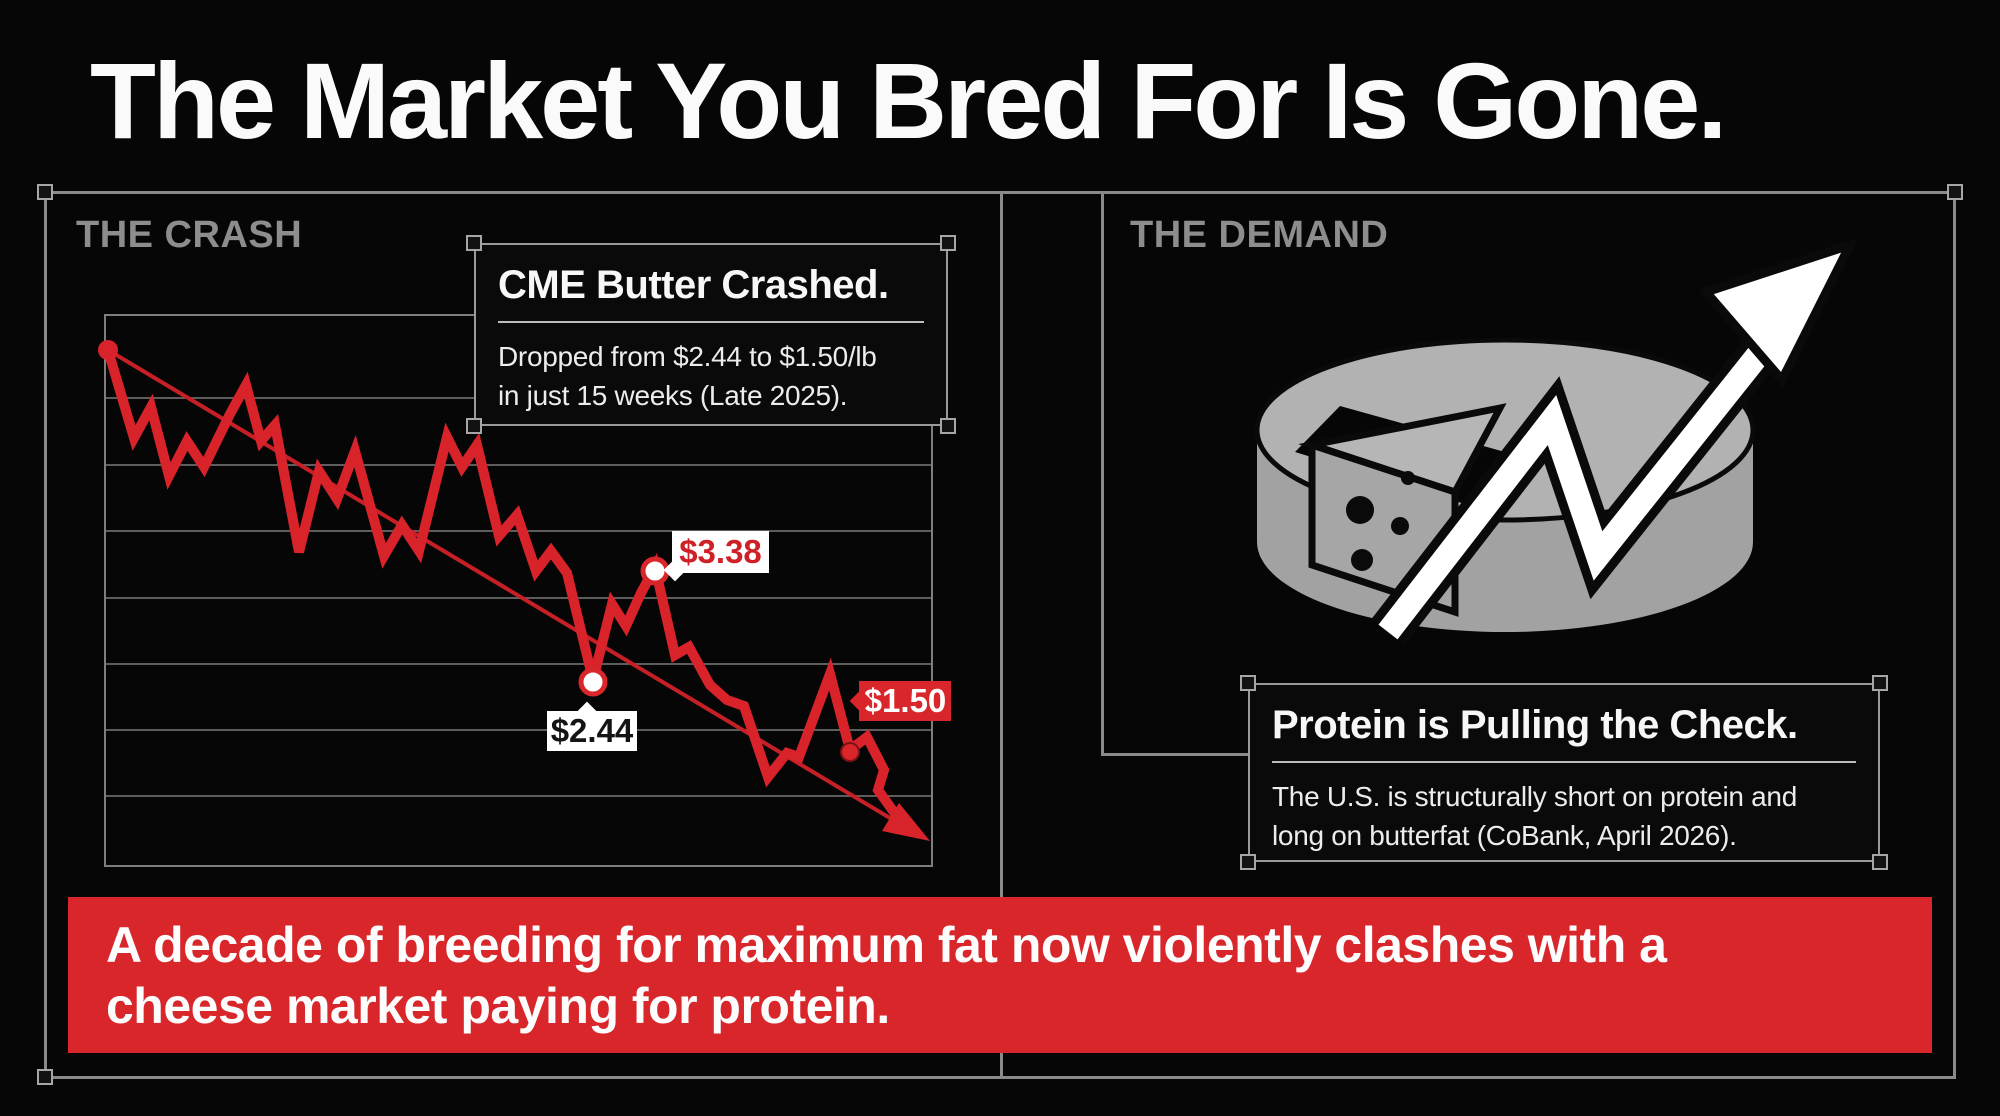 This screenshot has height=1116, width=2000. Describe the element at coordinates (1535, 725) in the screenshot. I see `demand-callout-title: Protein is Pulling the Check.` at that location.